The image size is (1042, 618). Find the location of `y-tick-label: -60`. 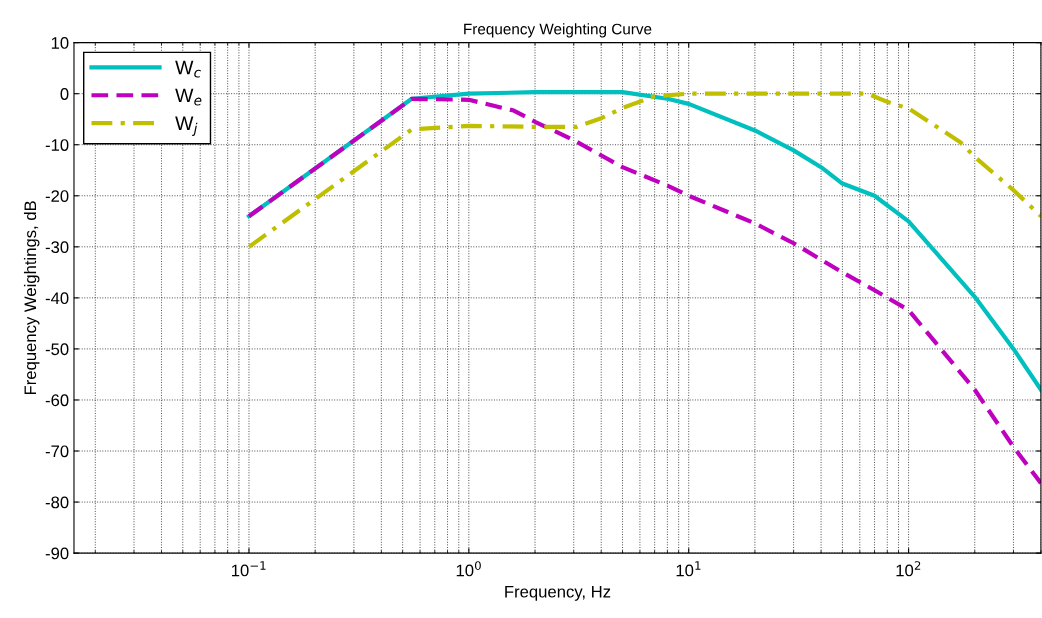

y-tick-label: -60 is located at coordinates (57, 400).